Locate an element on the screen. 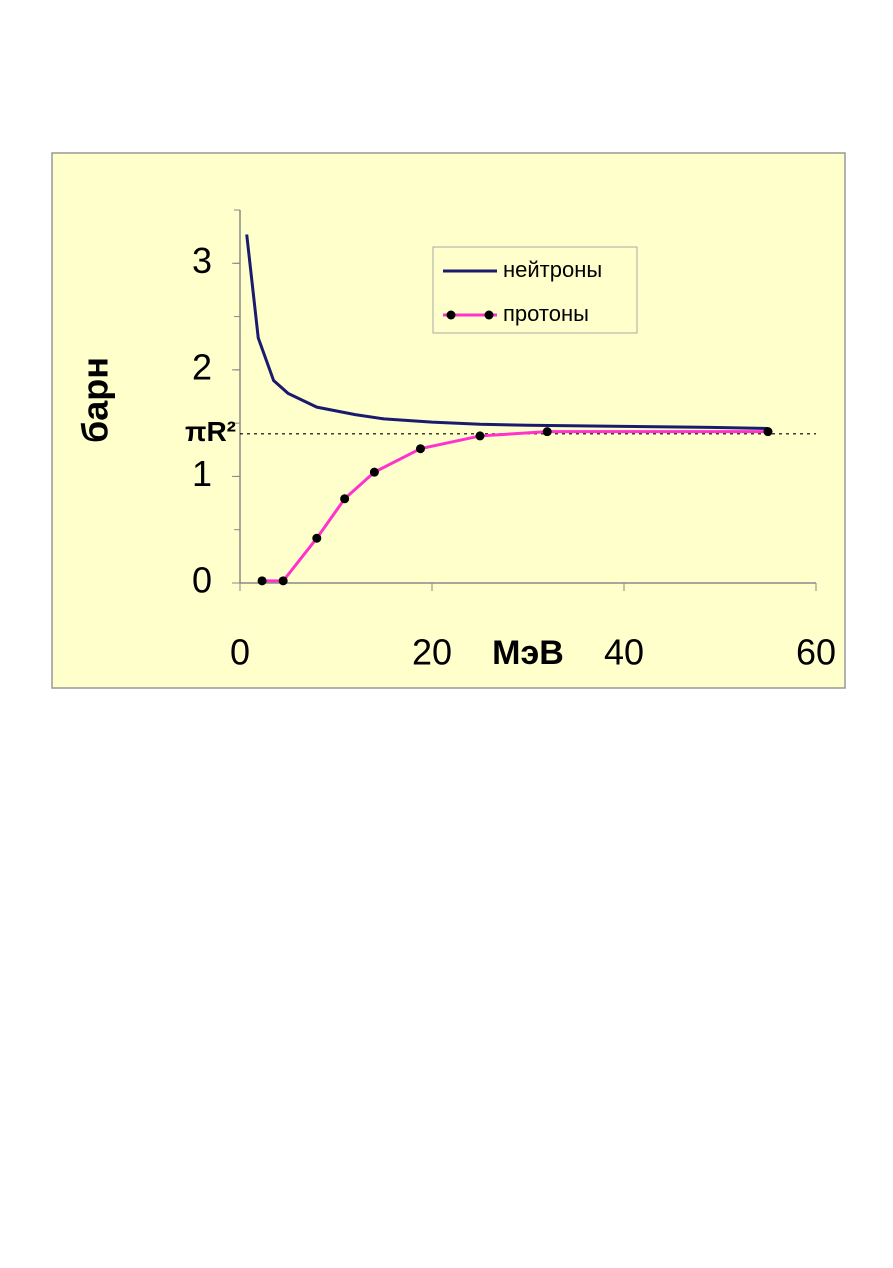 The height and width of the screenshot is (1268, 893). legend-label: протоны is located at coordinates (546, 313).